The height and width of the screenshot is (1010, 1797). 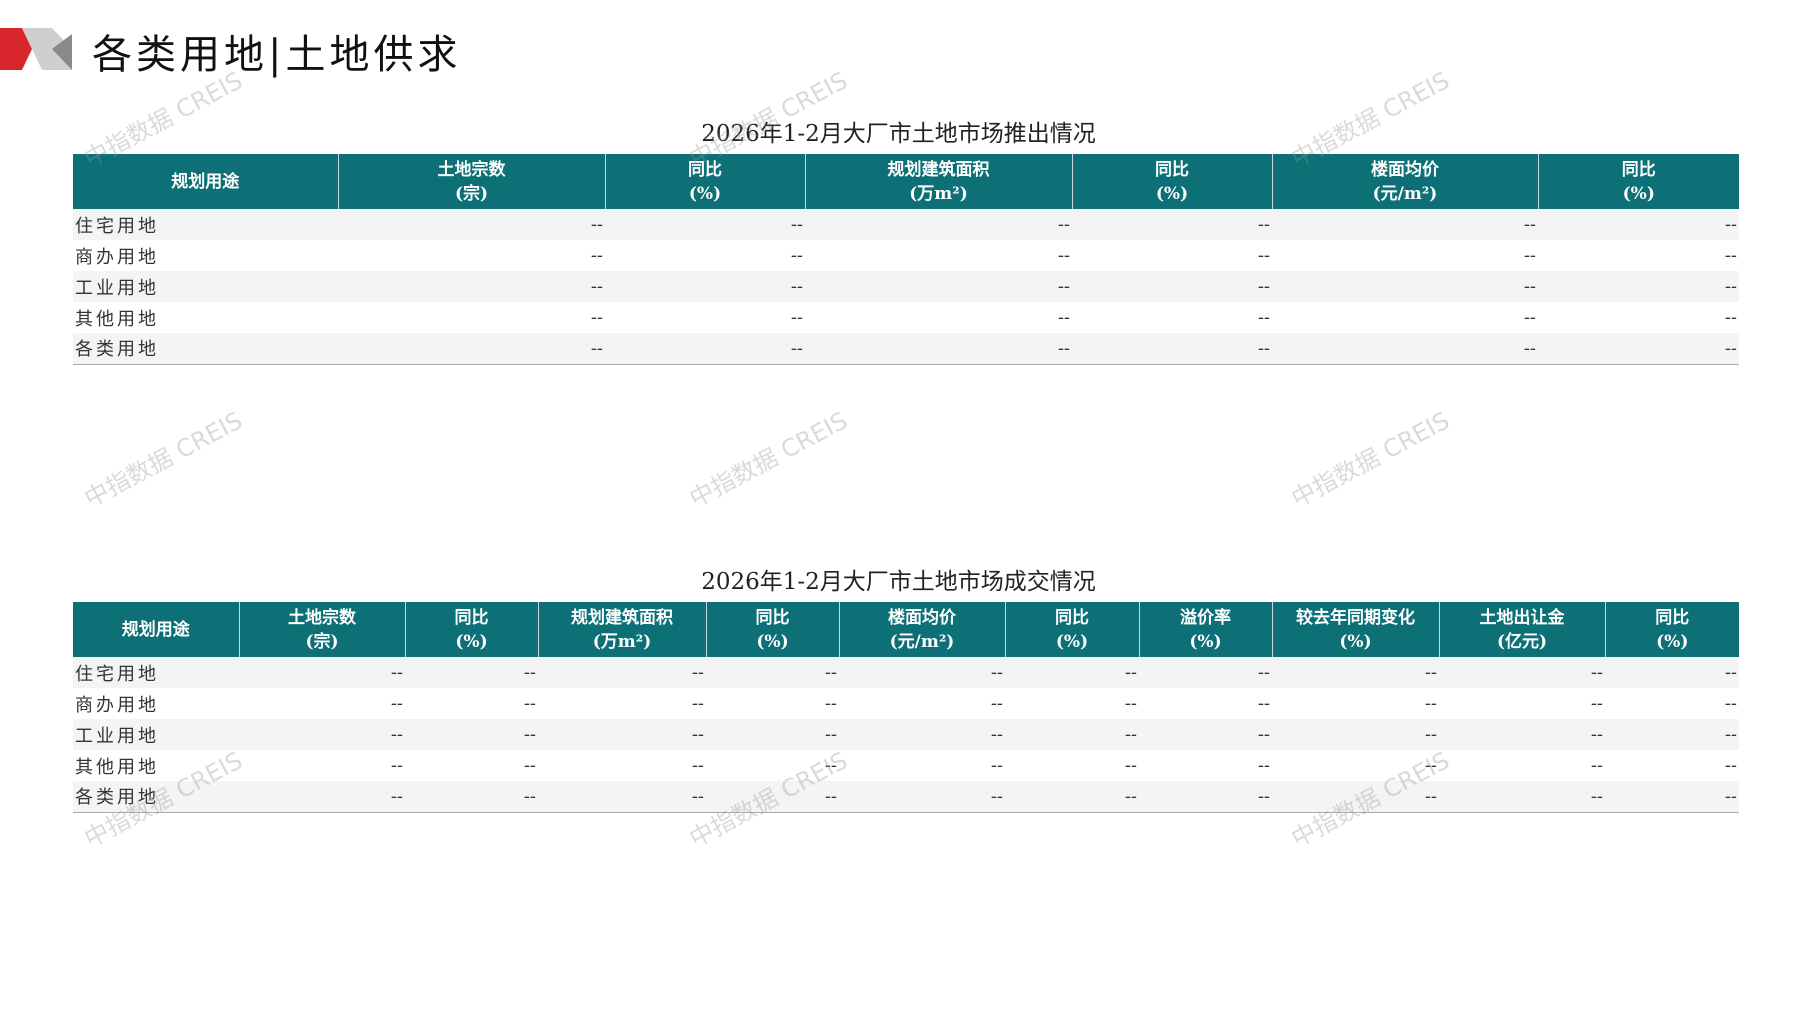 What do you see at coordinates (906, 703) in the screenshot?
I see `table-row: 商办用地 -- -- -- -- -- -- -- -- -- --` at bounding box center [906, 703].